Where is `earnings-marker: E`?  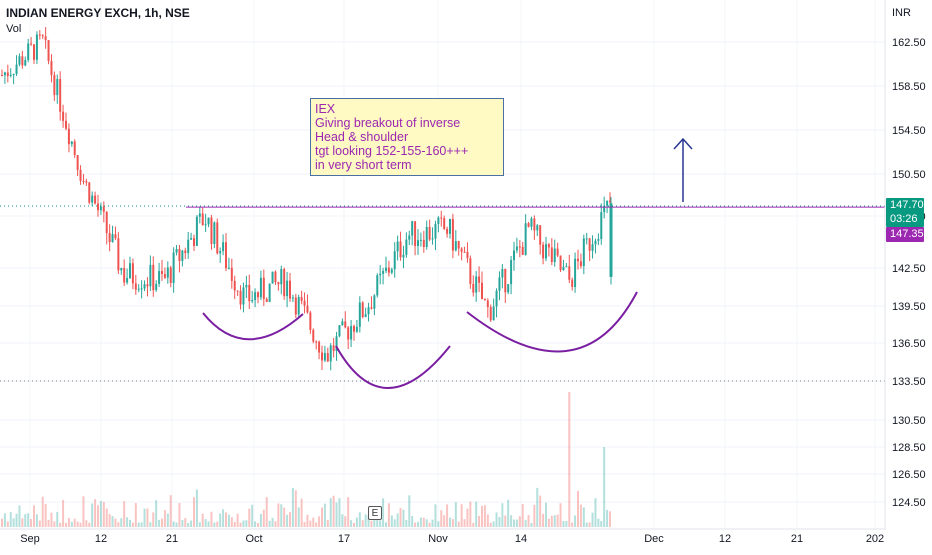 earnings-marker: E is located at coordinates (375, 513).